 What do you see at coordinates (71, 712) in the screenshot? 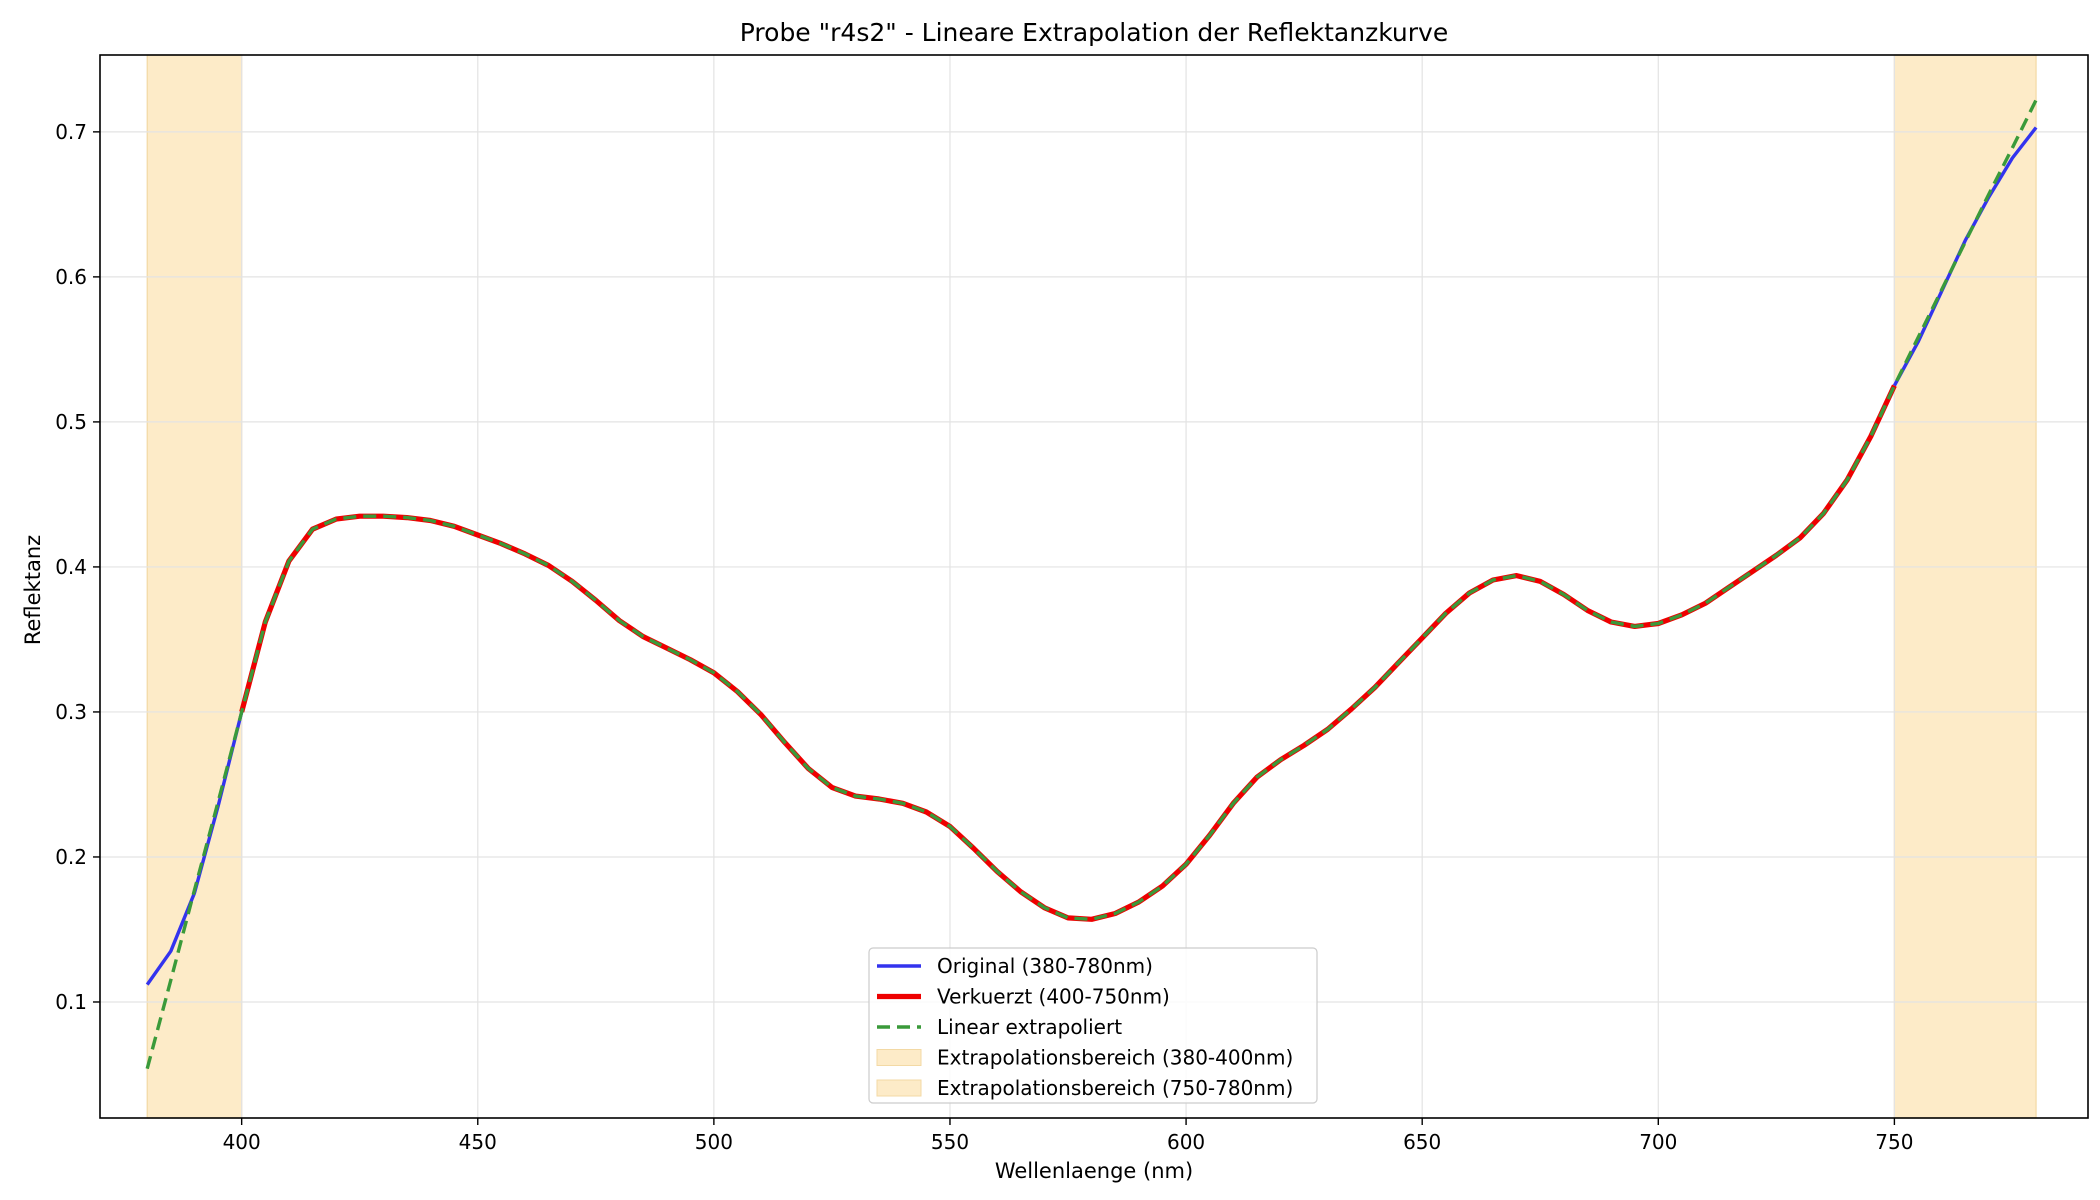
I see `y-tick-label: 0.3` at bounding box center [71, 712].